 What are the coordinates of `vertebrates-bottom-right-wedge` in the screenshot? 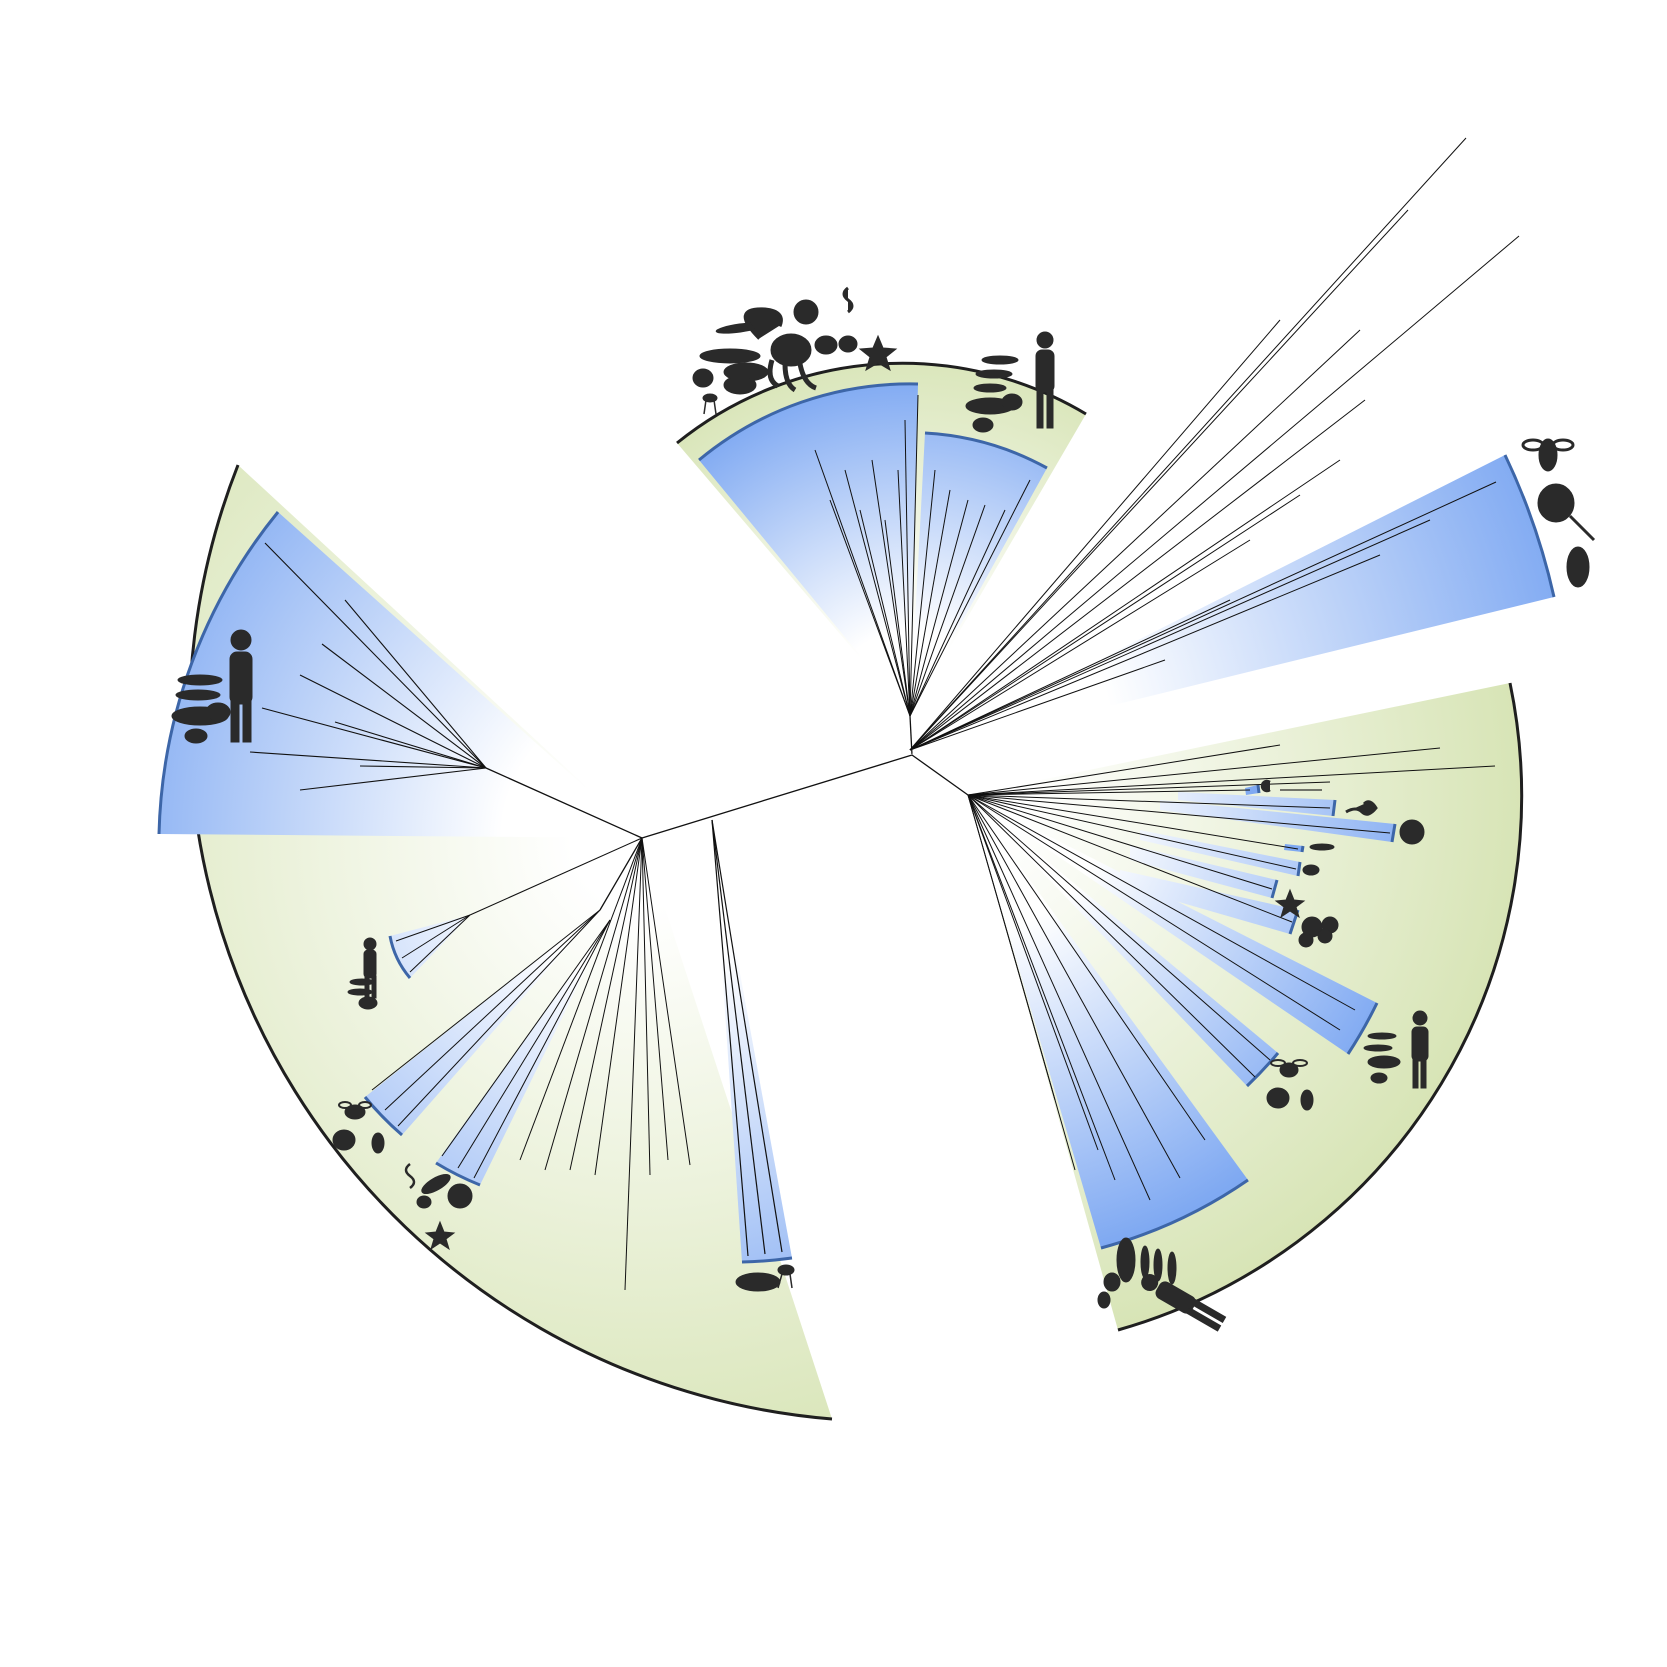 It's located at (1108, 1021).